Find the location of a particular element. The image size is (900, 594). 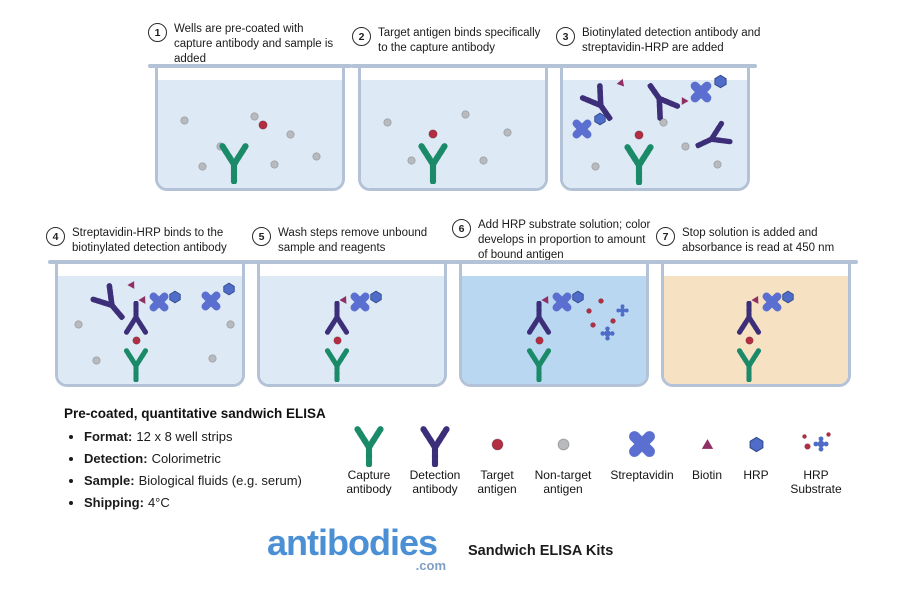

product-info-title: Pre-coated, quantitative sandwich ELISA is located at coordinates (195, 413).